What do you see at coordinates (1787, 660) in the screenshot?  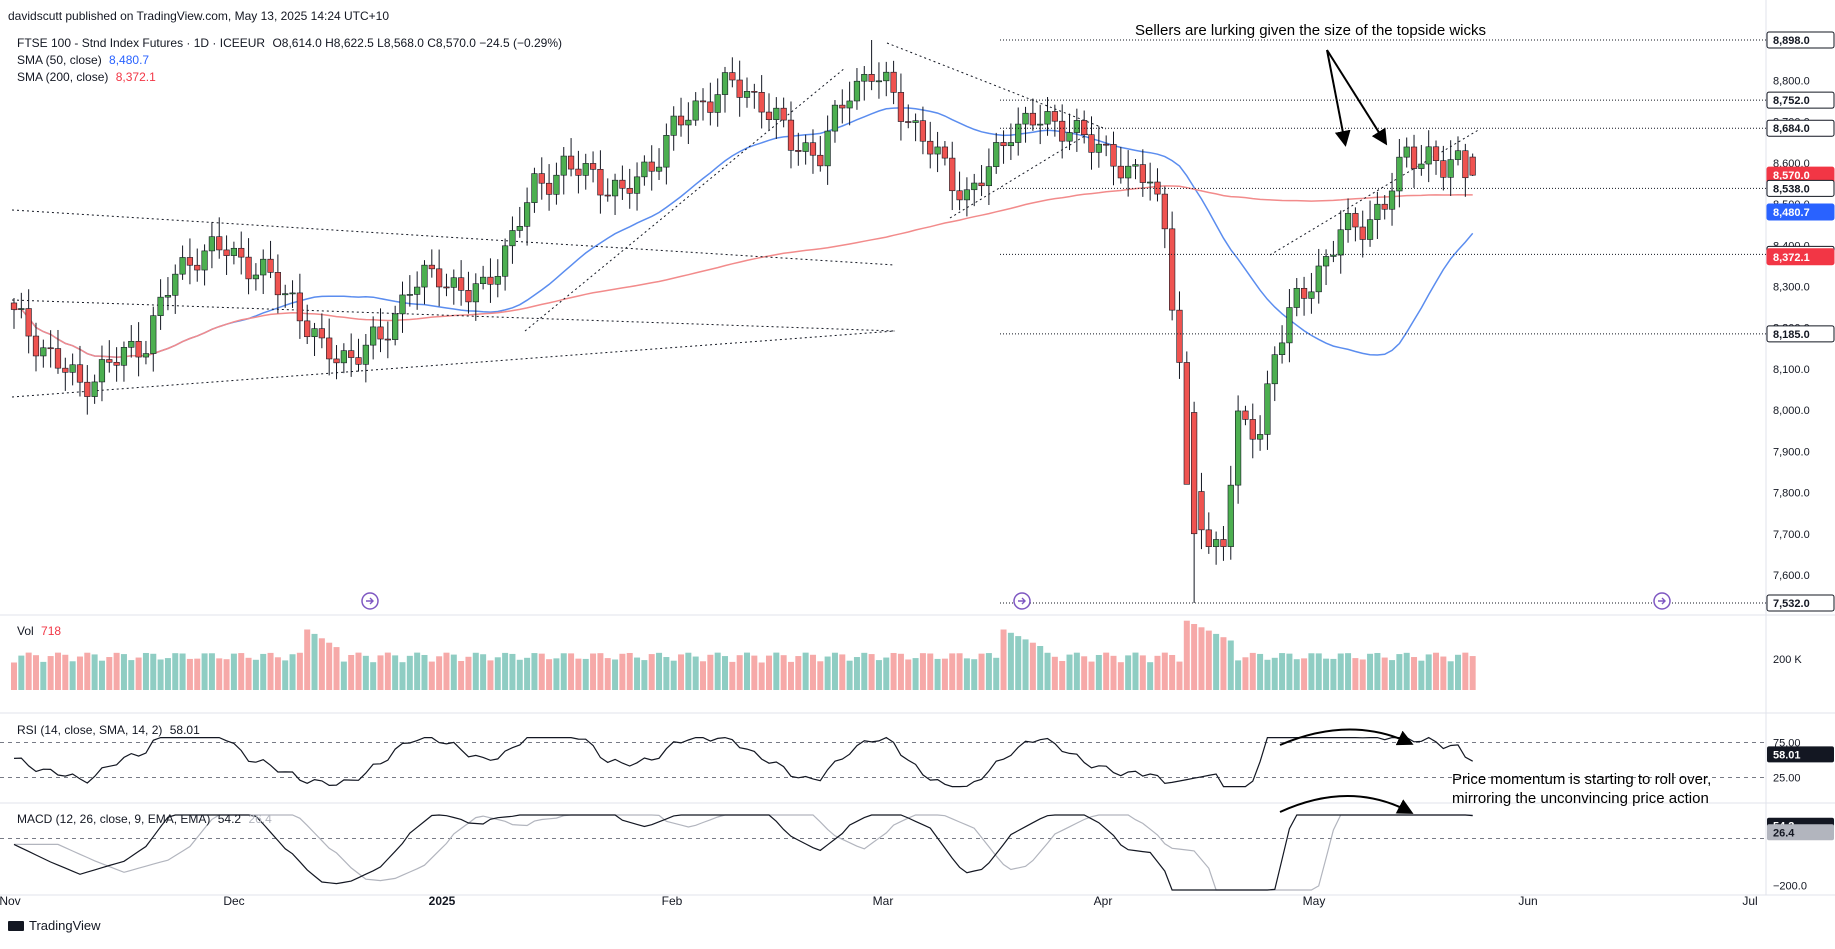 I see `vol-axis-tick: 200 K` at bounding box center [1787, 660].